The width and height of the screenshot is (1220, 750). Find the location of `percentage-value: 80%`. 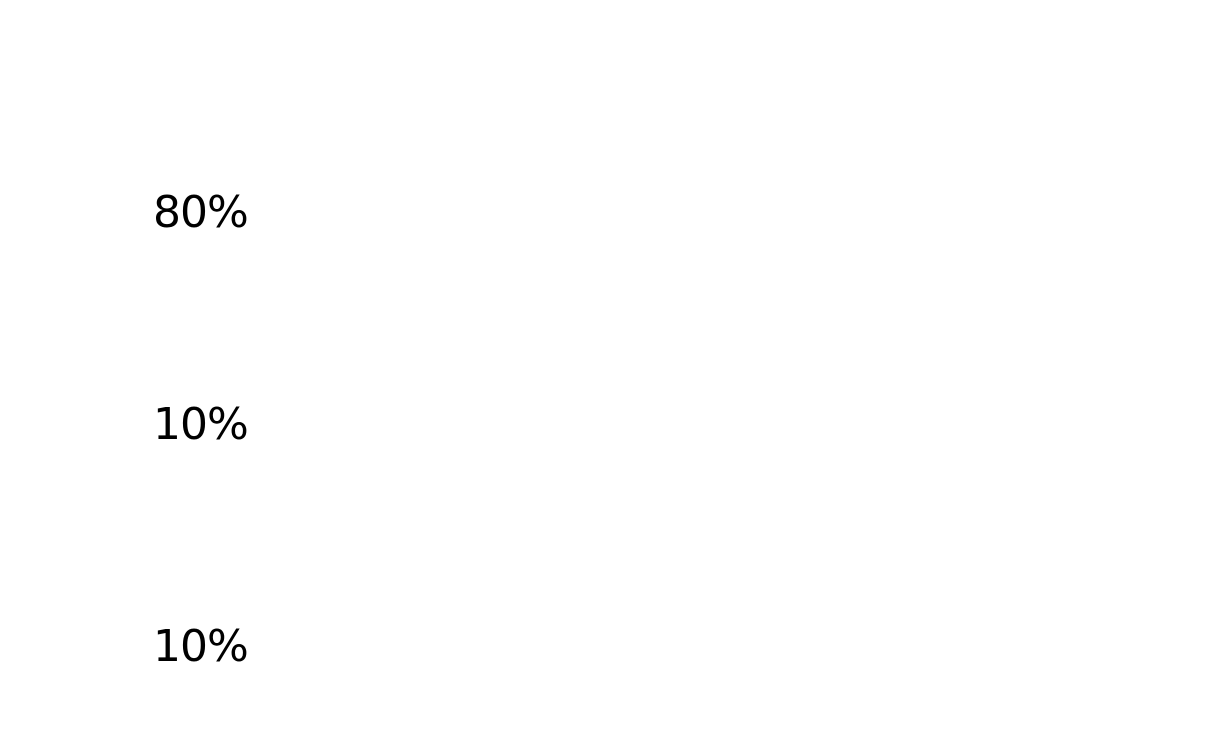

percentage-value: 80% is located at coordinates (201, 212).